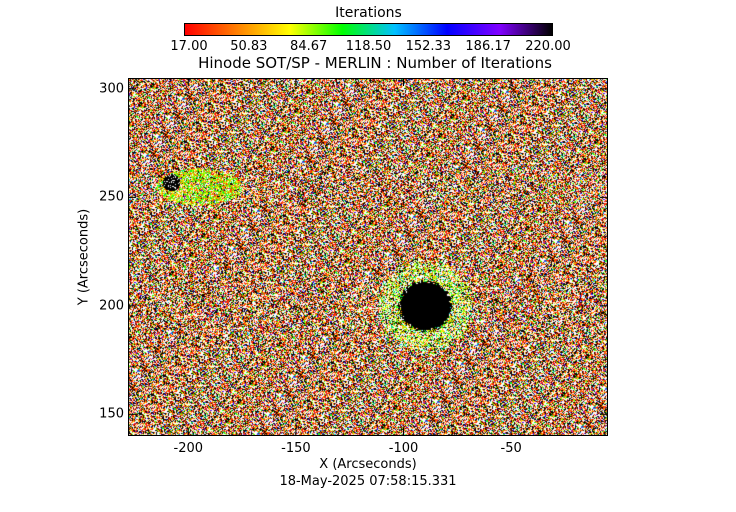 This screenshot has height=512, width=736. I want to click on y-axis-label: Y (Arcseconds), so click(84, 257).